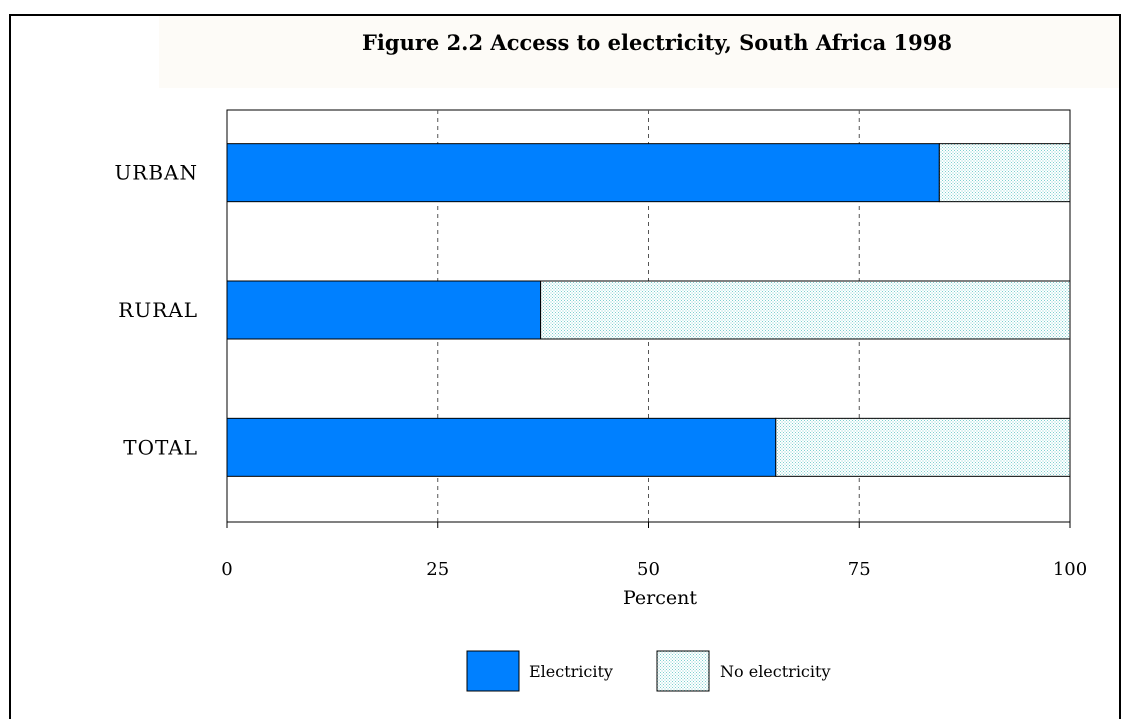  What do you see at coordinates (501, 447) in the screenshot?
I see `bar-total-electricity` at bounding box center [501, 447].